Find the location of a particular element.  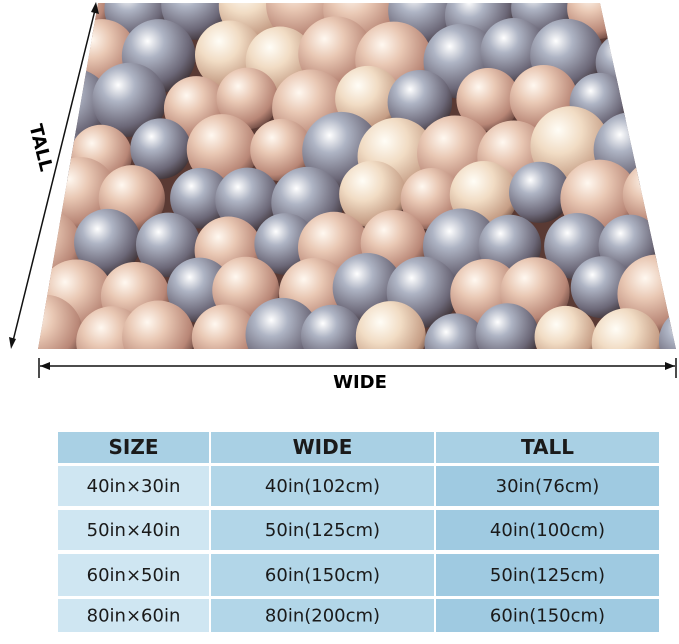

table-header: WIDE is located at coordinates (323, 447).